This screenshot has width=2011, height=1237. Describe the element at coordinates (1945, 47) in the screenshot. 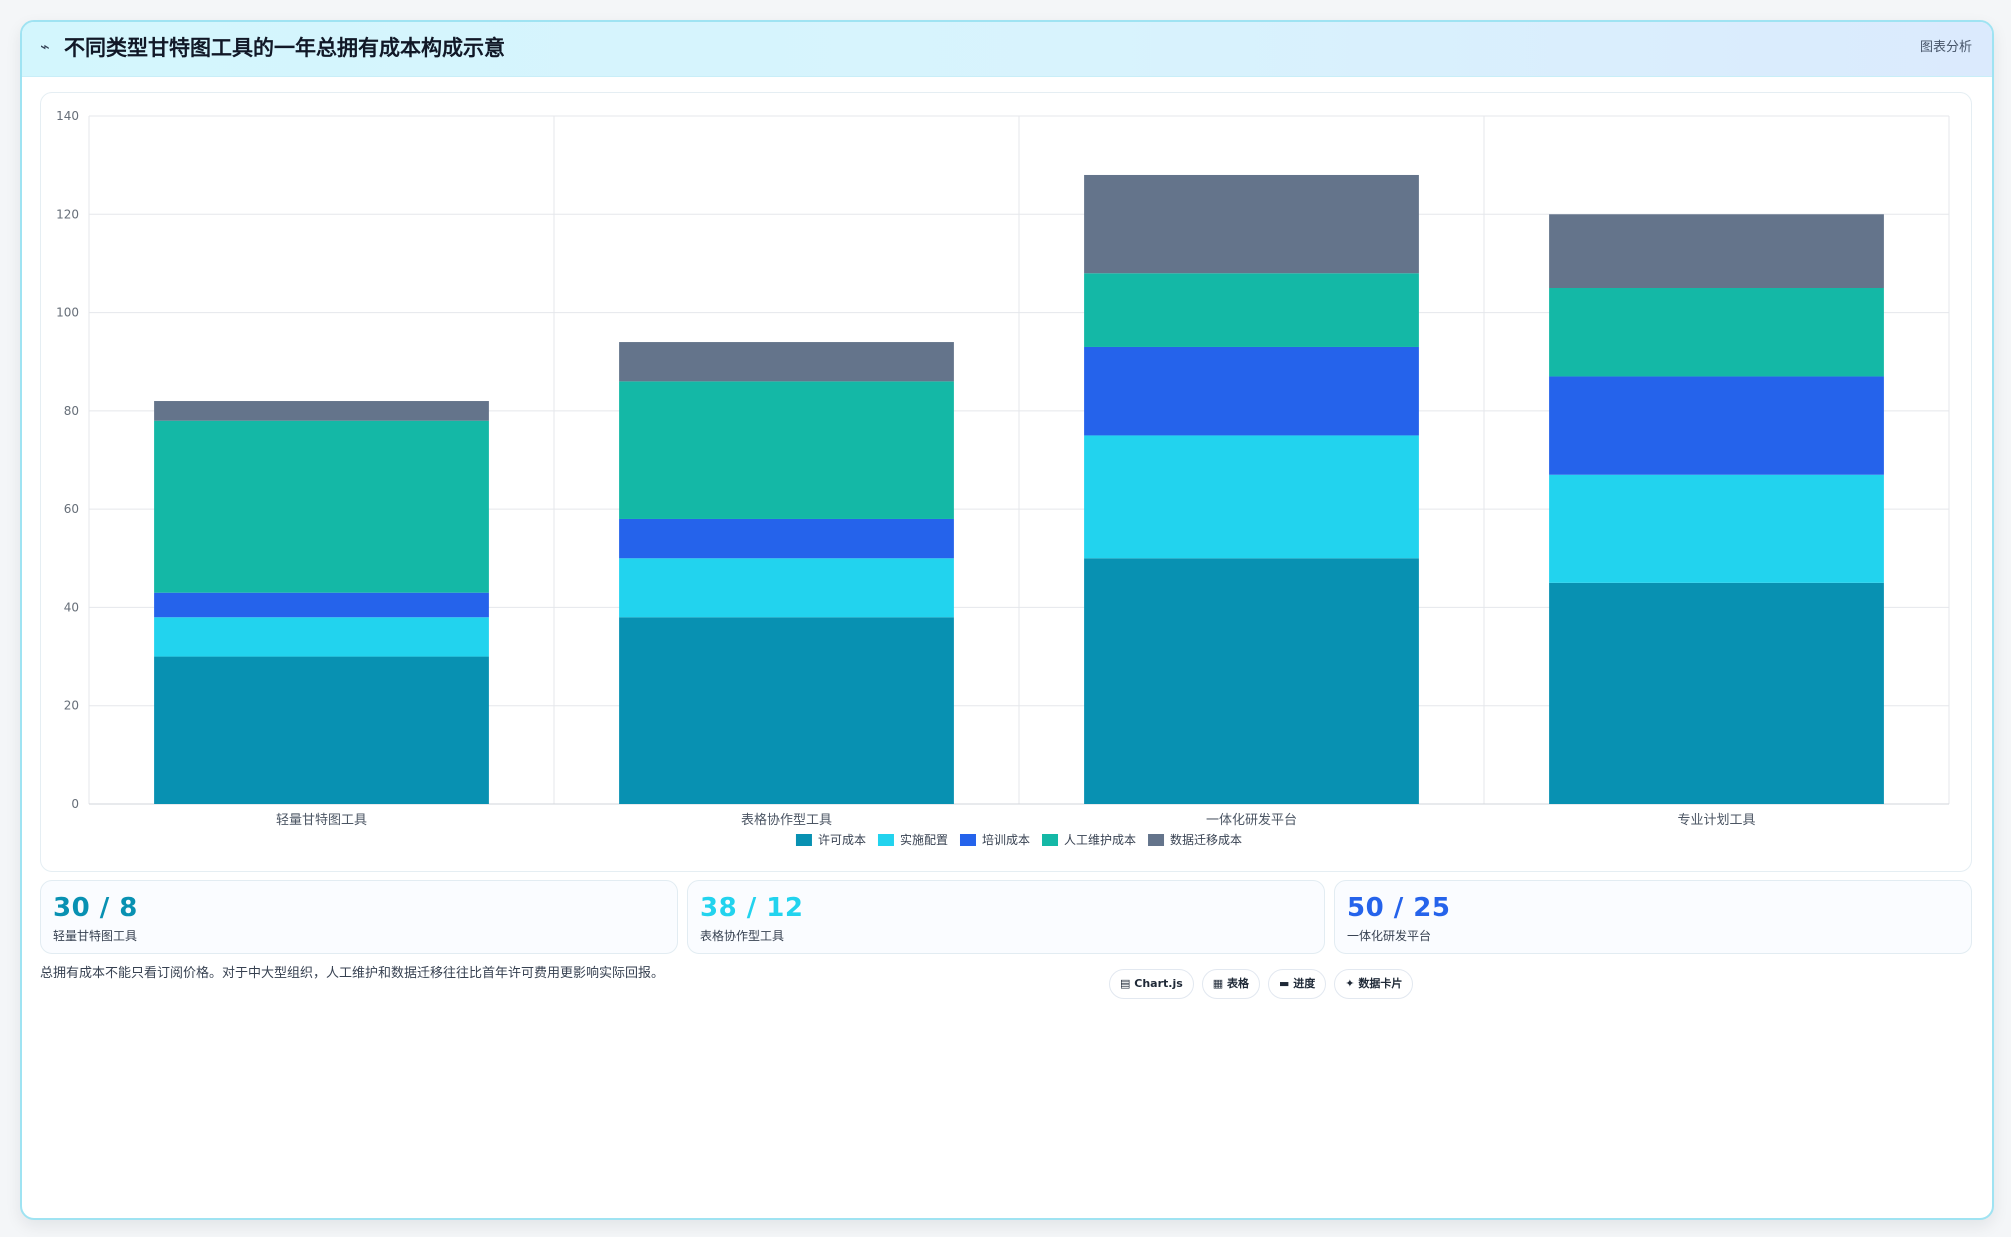

I see `chart-analysis-tag: 图表分析` at that location.